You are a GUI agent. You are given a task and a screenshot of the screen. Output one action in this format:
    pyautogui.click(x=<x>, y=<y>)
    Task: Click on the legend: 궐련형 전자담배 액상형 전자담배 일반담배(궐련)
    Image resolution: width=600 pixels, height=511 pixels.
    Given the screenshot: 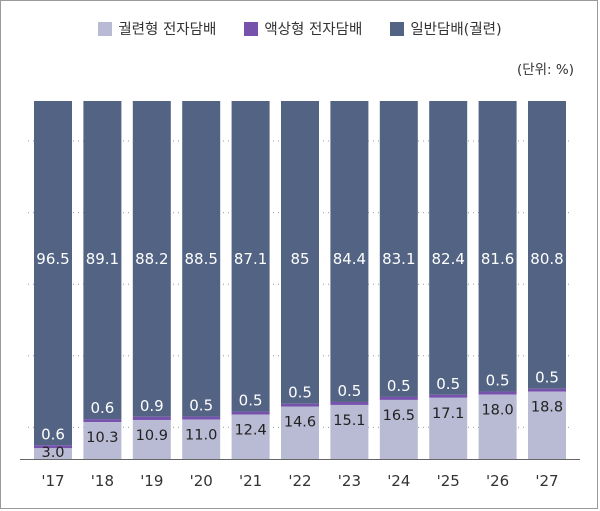 What is the action you would take?
    pyautogui.click(x=300, y=28)
    